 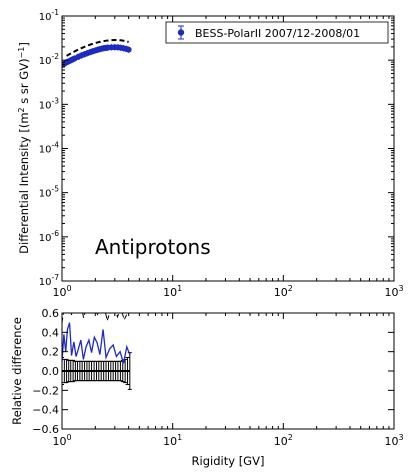 I want to click on y-tick-label: 10⁻⁷, so click(x=49, y=280).